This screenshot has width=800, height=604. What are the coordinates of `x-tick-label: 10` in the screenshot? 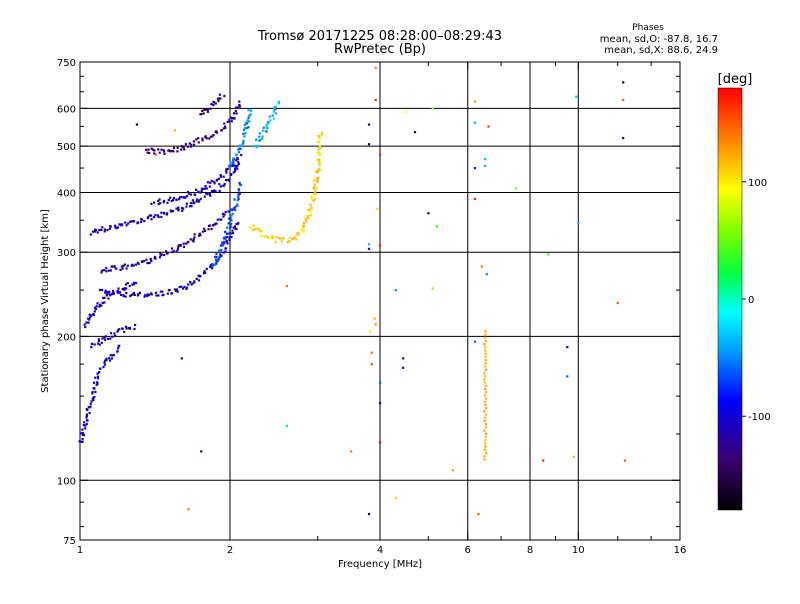 It's located at (578, 550).